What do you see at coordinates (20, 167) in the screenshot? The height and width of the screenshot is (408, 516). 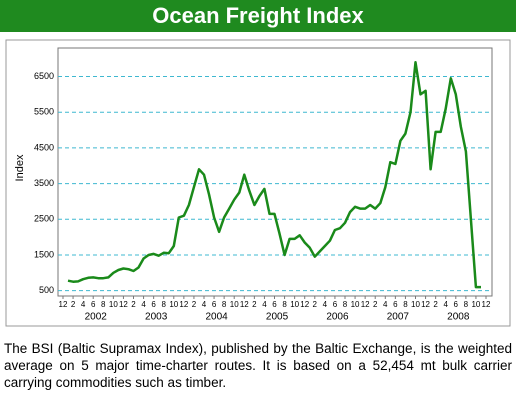 I see `y-axis-label: Index` at bounding box center [20, 167].